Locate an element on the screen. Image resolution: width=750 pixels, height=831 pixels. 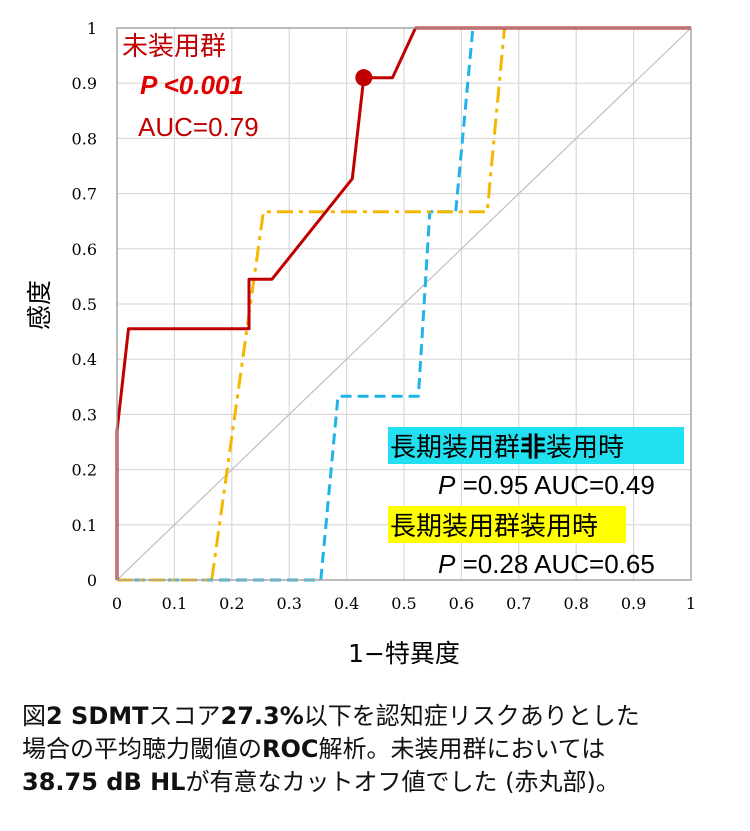
caption-line2-a: 場合の平均聴力閾値の is located at coordinates (142, 749).